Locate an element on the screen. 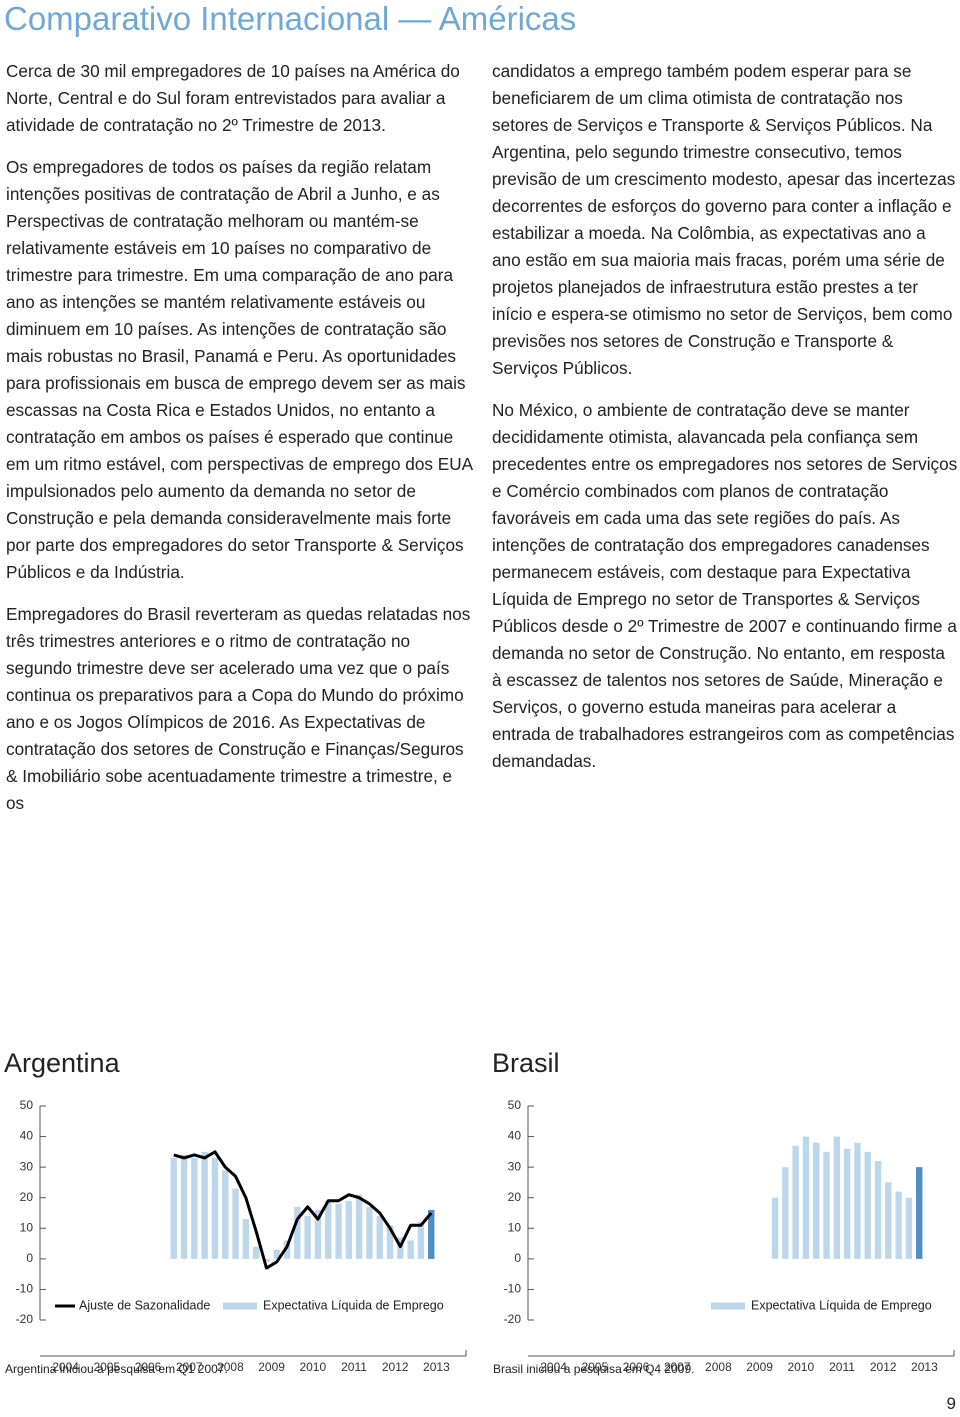 Image resolution: width=960 pixels, height=1417 pixels. line is located at coordinates (303, 1210).